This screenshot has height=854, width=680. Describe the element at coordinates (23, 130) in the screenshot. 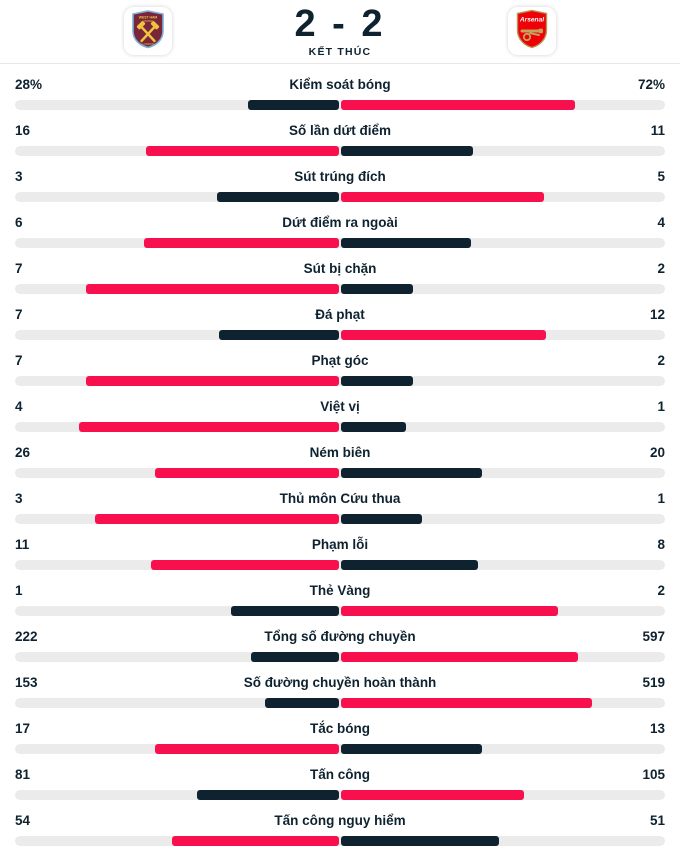

I see `home-value: 16` at that location.